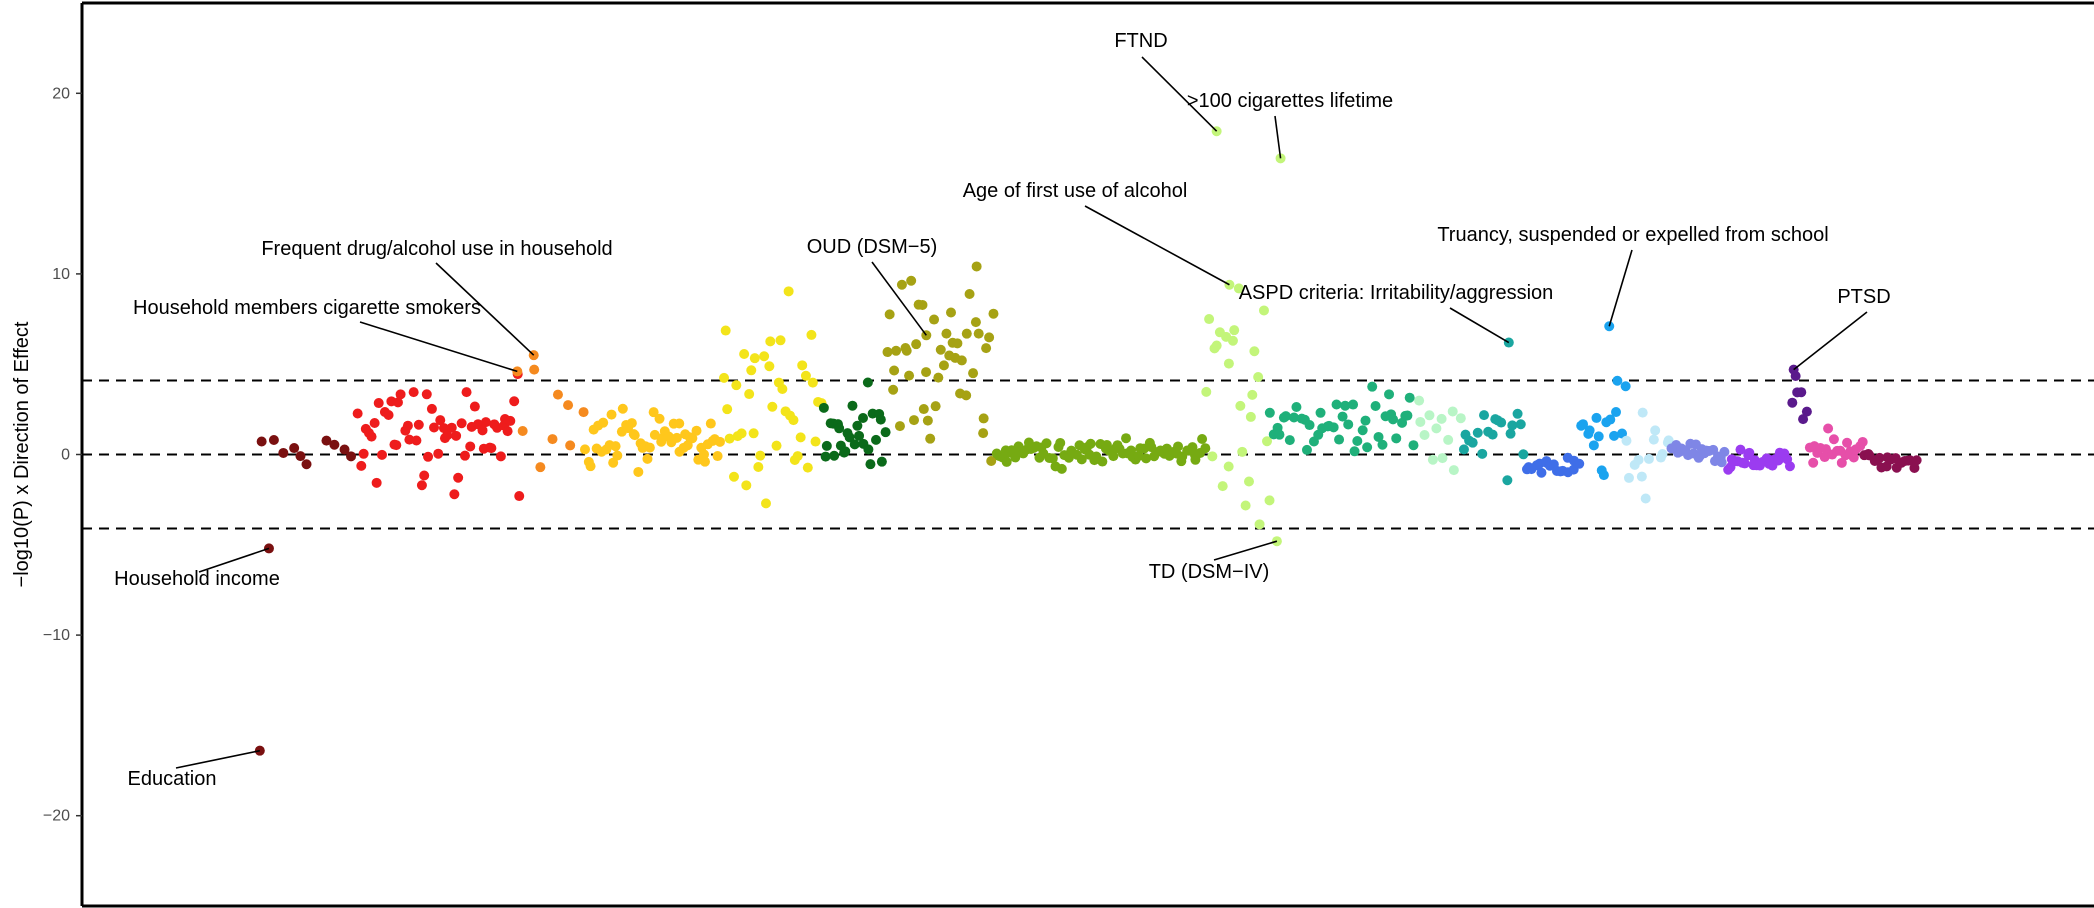  What do you see at coordinates (1863, 297) in the screenshot?
I see `annotation-label: PTSD` at bounding box center [1863, 297].